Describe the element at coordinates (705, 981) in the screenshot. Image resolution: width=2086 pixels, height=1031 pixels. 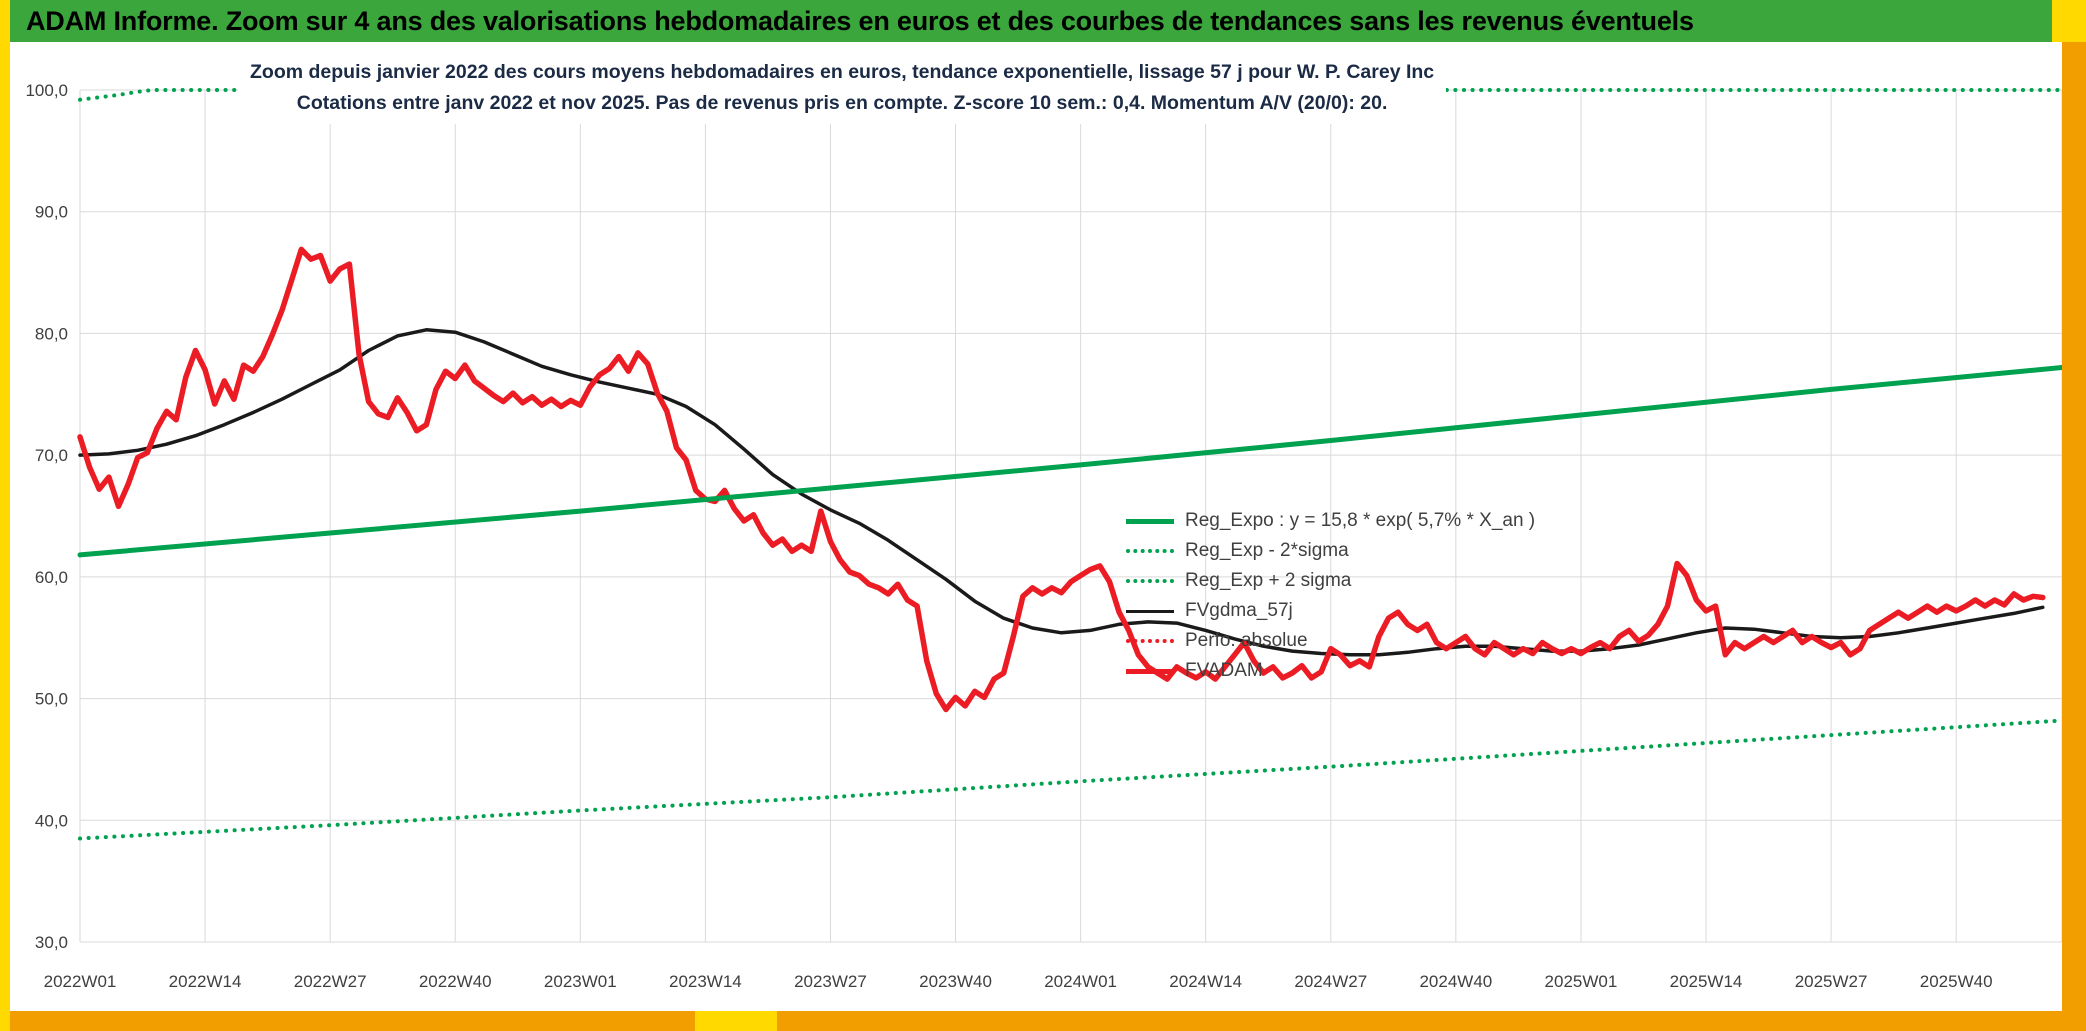
I see `x-axis-tick-label: 2023W14` at that location.